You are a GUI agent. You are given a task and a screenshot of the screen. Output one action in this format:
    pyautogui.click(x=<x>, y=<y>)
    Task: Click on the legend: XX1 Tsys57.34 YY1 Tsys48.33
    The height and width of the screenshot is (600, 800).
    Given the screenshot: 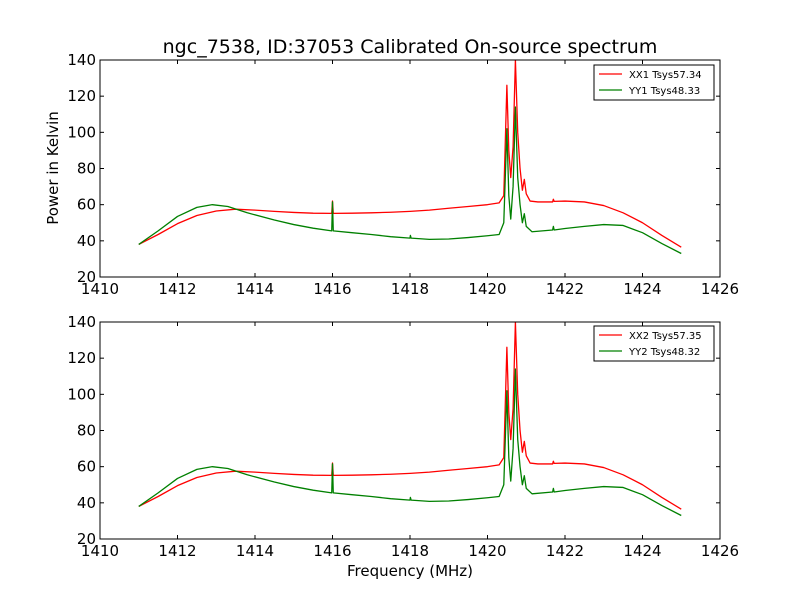 What is the action you would take?
    pyautogui.click(x=654, y=82)
    